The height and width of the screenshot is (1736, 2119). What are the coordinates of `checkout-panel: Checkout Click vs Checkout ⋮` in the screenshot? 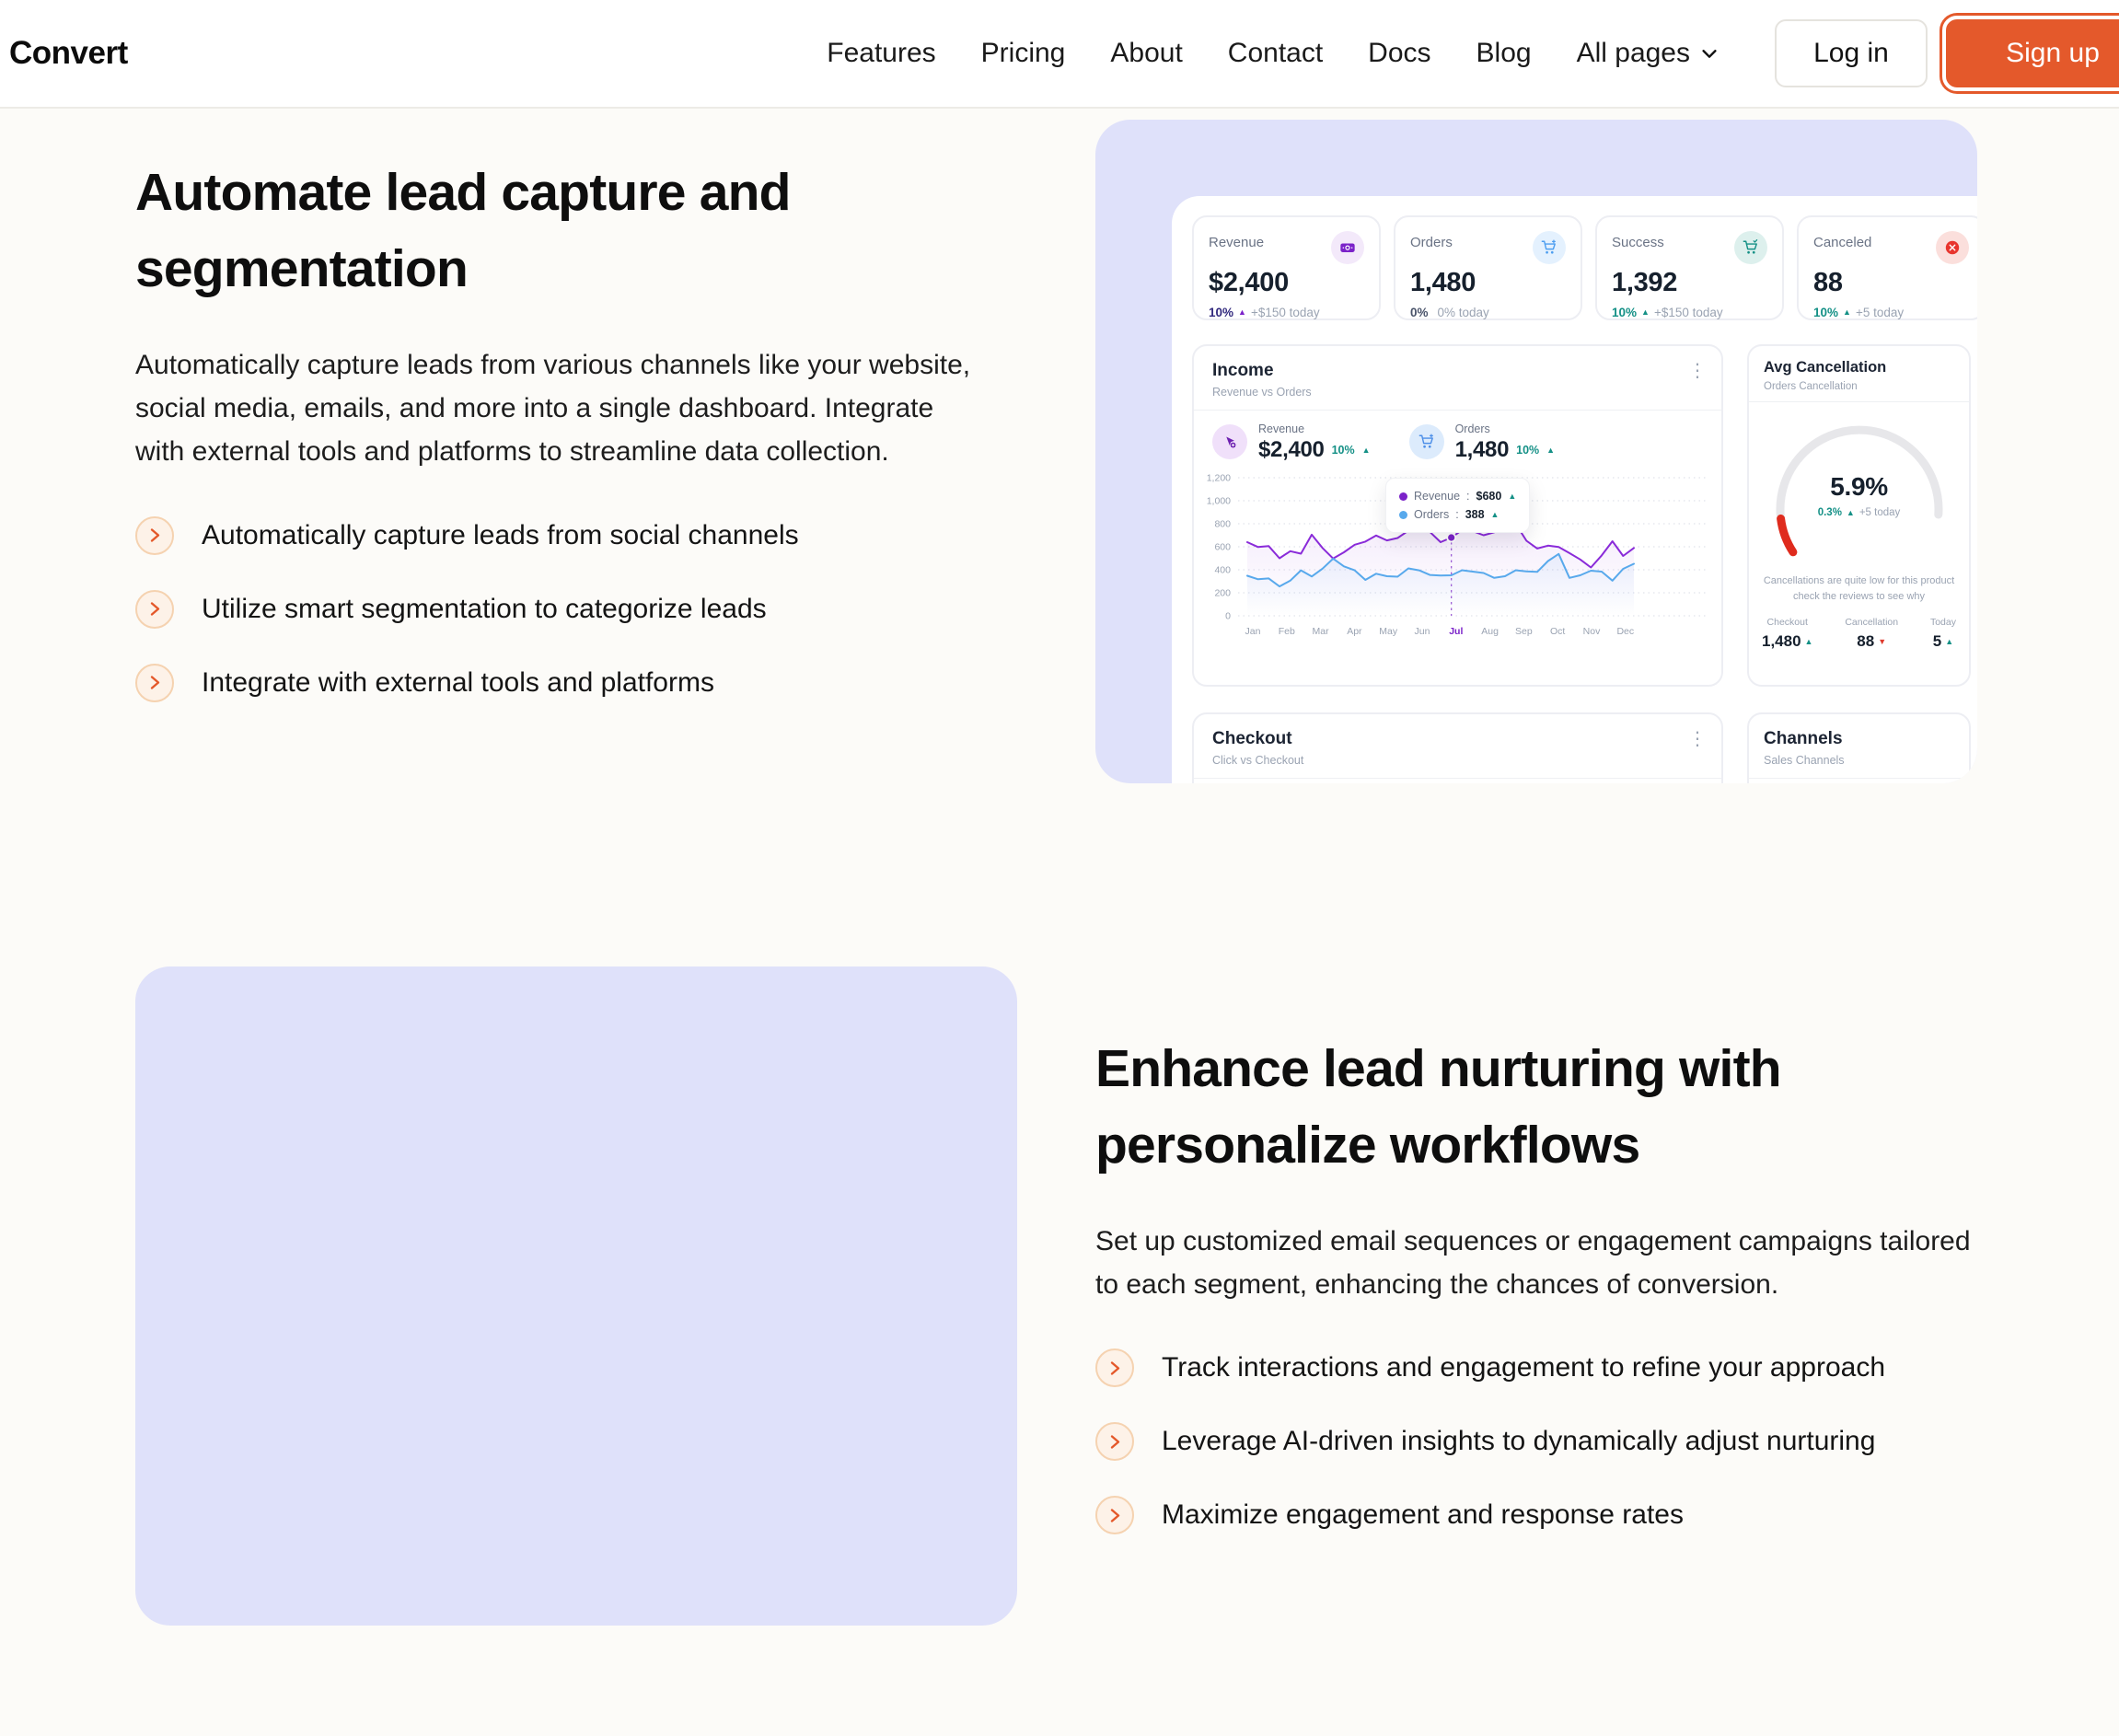 It's located at (1457, 747).